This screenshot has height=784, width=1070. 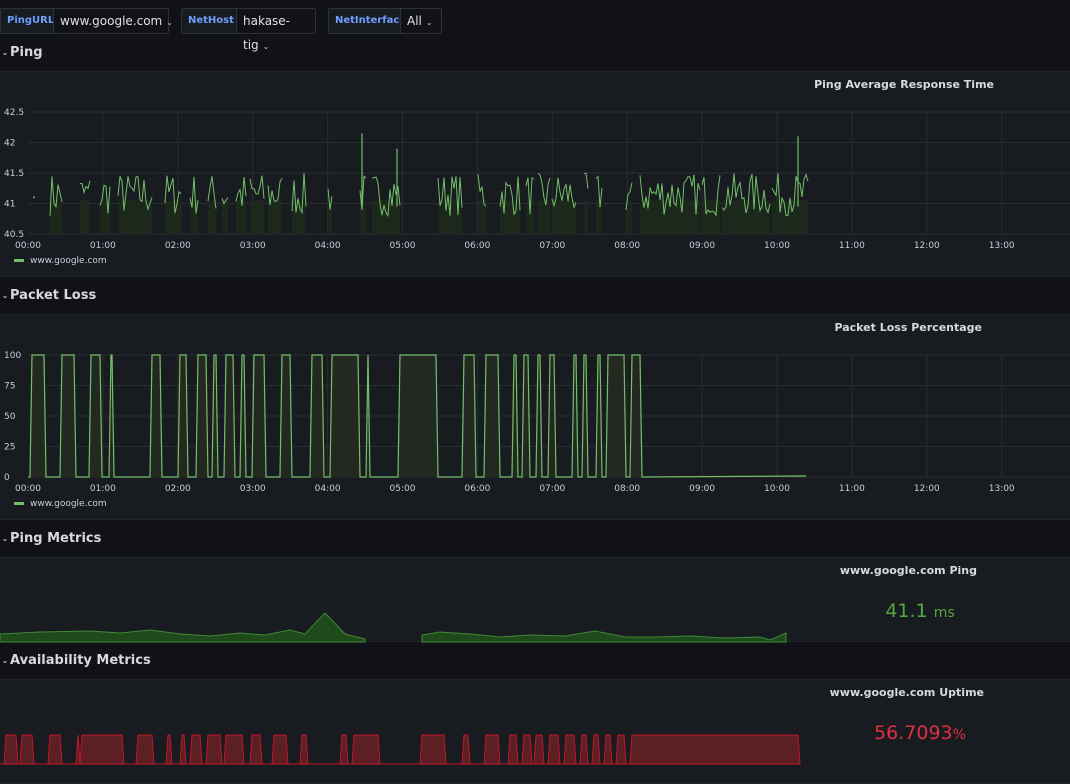 I want to click on ping-stat-value: 41.1 ms, so click(x=920, y=611).